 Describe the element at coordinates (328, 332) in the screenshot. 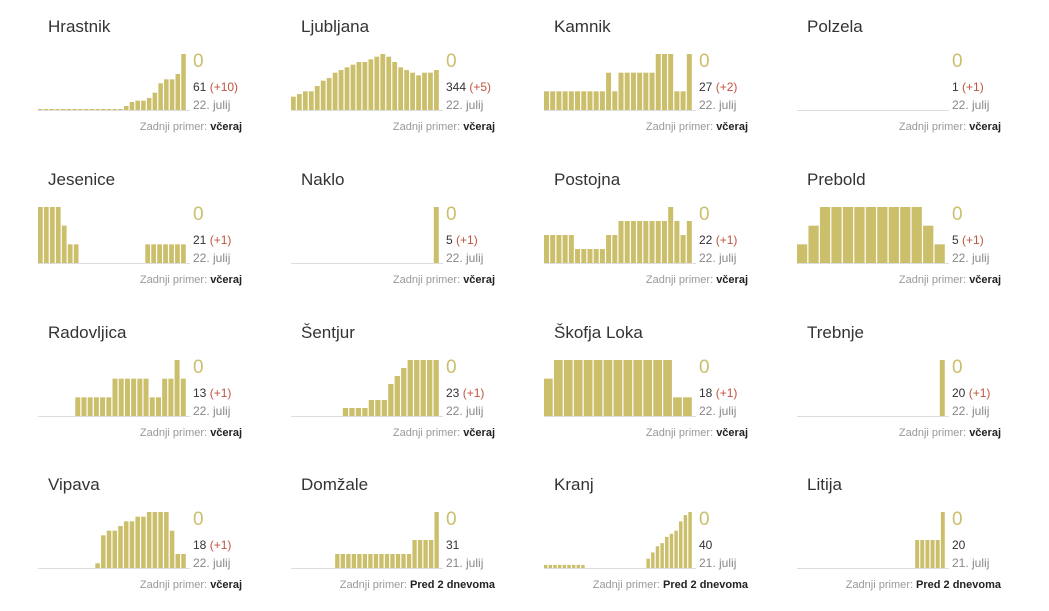

I see `municipality-name: Šentjur` at that location.